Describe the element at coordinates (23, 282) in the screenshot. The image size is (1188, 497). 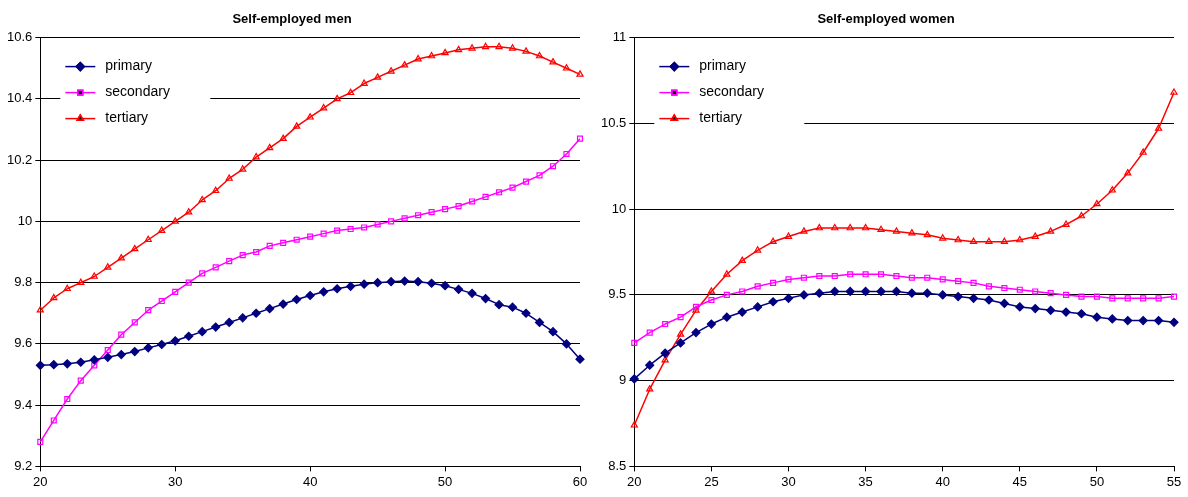
I see `y-tick-label: 9.8` at that location.